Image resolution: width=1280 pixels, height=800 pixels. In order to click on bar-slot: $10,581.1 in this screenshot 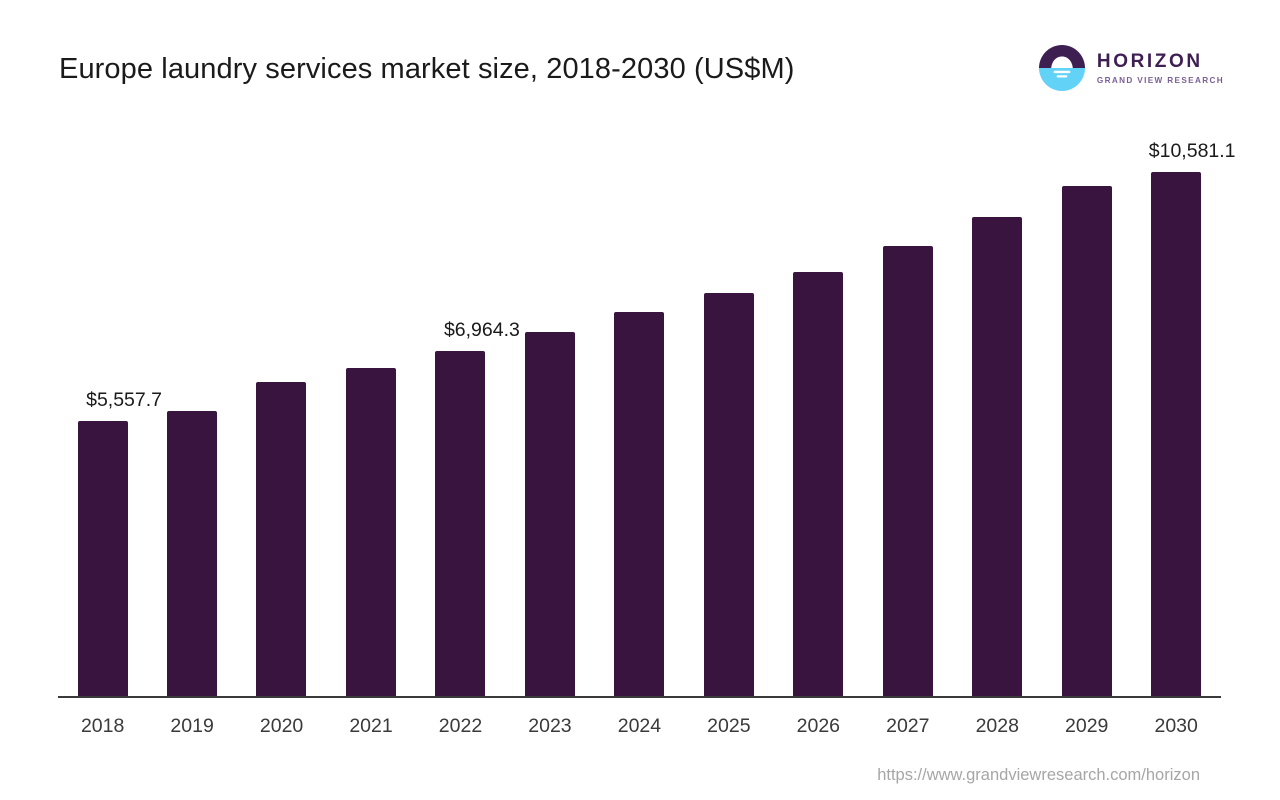, I will do `click(1184, 407)`.